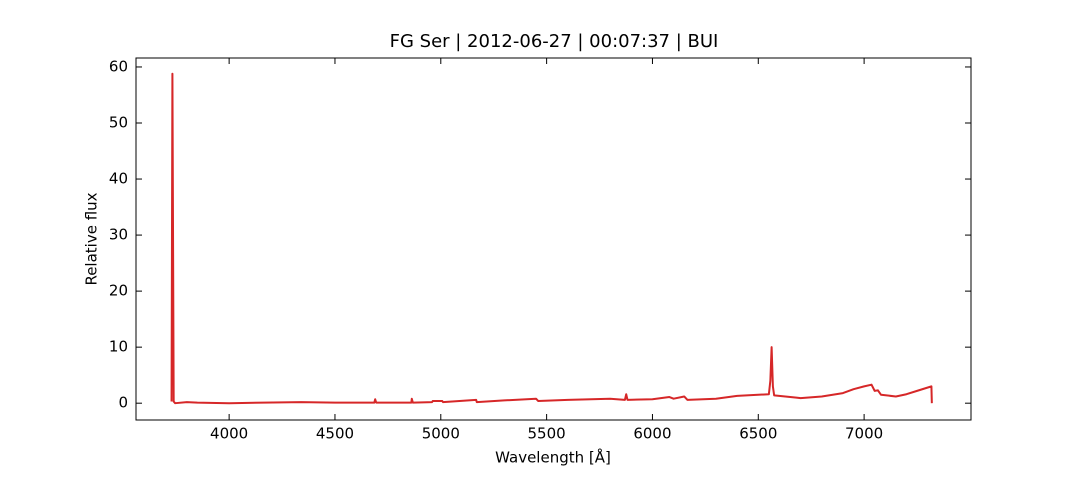 This screenshot has width=1080, height=484. Describe the element at coordinates (118, 66) in the screenshot. I see `y-tick-label: 60` at that location.